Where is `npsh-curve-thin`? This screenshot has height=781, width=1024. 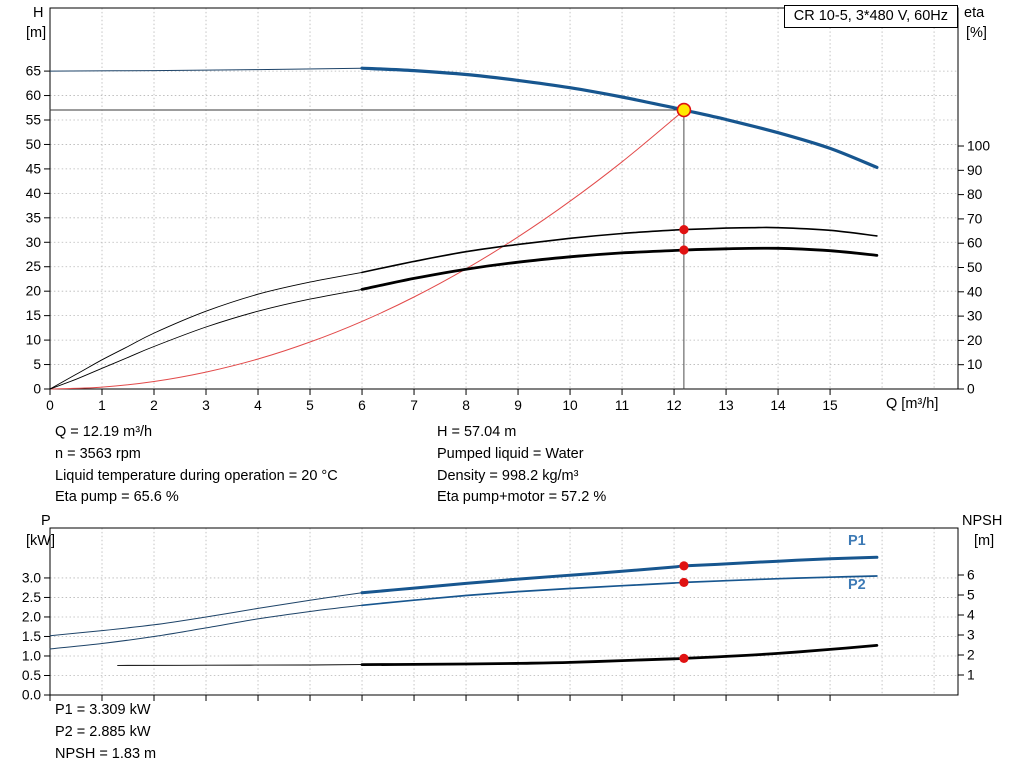 npsh-curve-thin is located at coordinates (240, 665).